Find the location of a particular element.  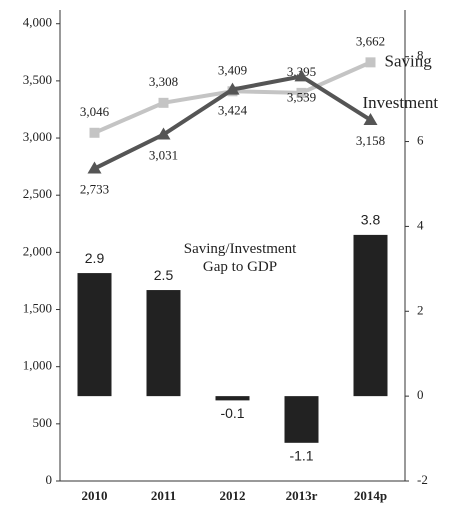

point-label: 3,409 is located at coordinates (232, 69).